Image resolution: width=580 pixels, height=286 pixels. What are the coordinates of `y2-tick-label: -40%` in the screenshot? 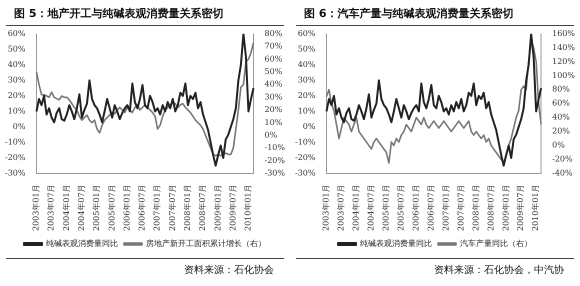 It's located at (563, 173).